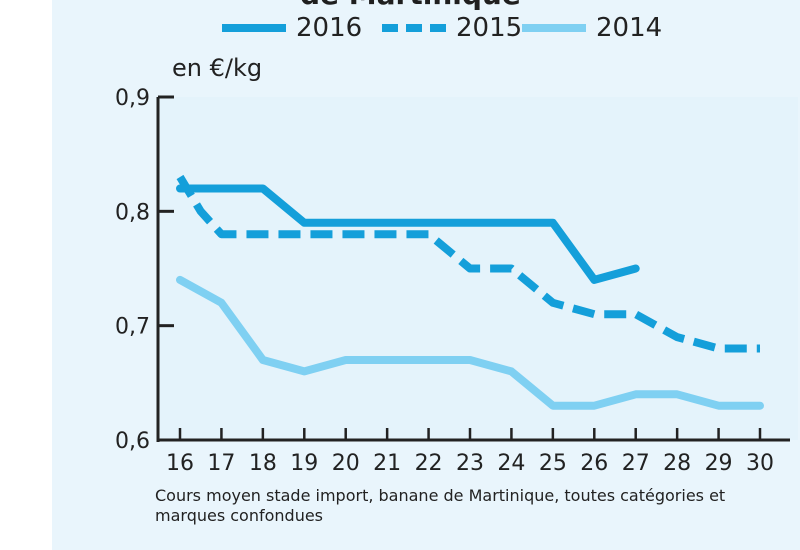 This screenshot has width=800, height=550. I want to click on x-tick-label: 30, so click(760, 463).